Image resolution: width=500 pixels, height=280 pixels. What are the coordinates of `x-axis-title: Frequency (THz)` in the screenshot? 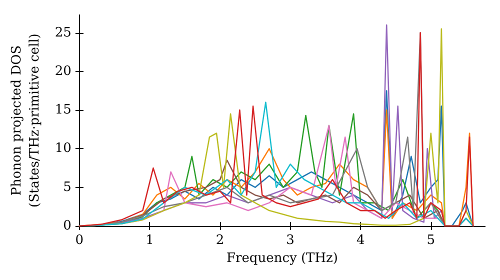 It's located at (282, 258).